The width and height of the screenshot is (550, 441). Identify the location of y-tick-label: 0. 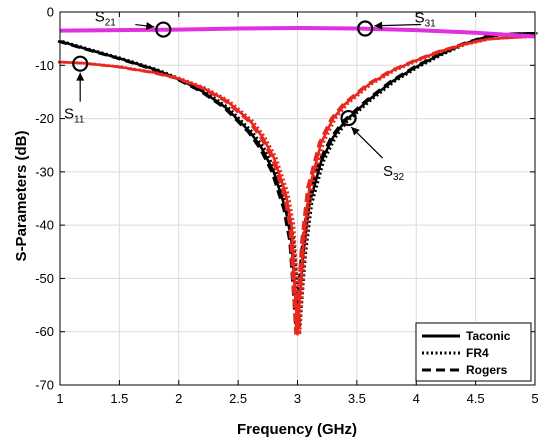
(50, 12).